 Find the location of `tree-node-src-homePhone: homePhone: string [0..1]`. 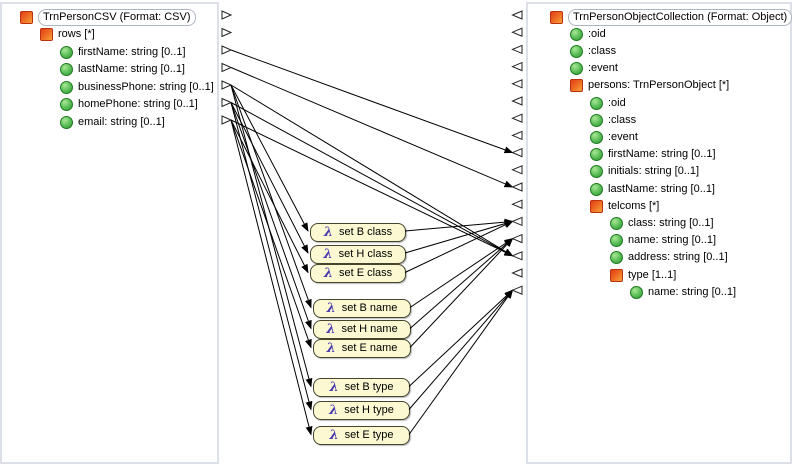

tree-node-src-homePhone: homePhone: string [0..1] is located at coordinates (129, 104).